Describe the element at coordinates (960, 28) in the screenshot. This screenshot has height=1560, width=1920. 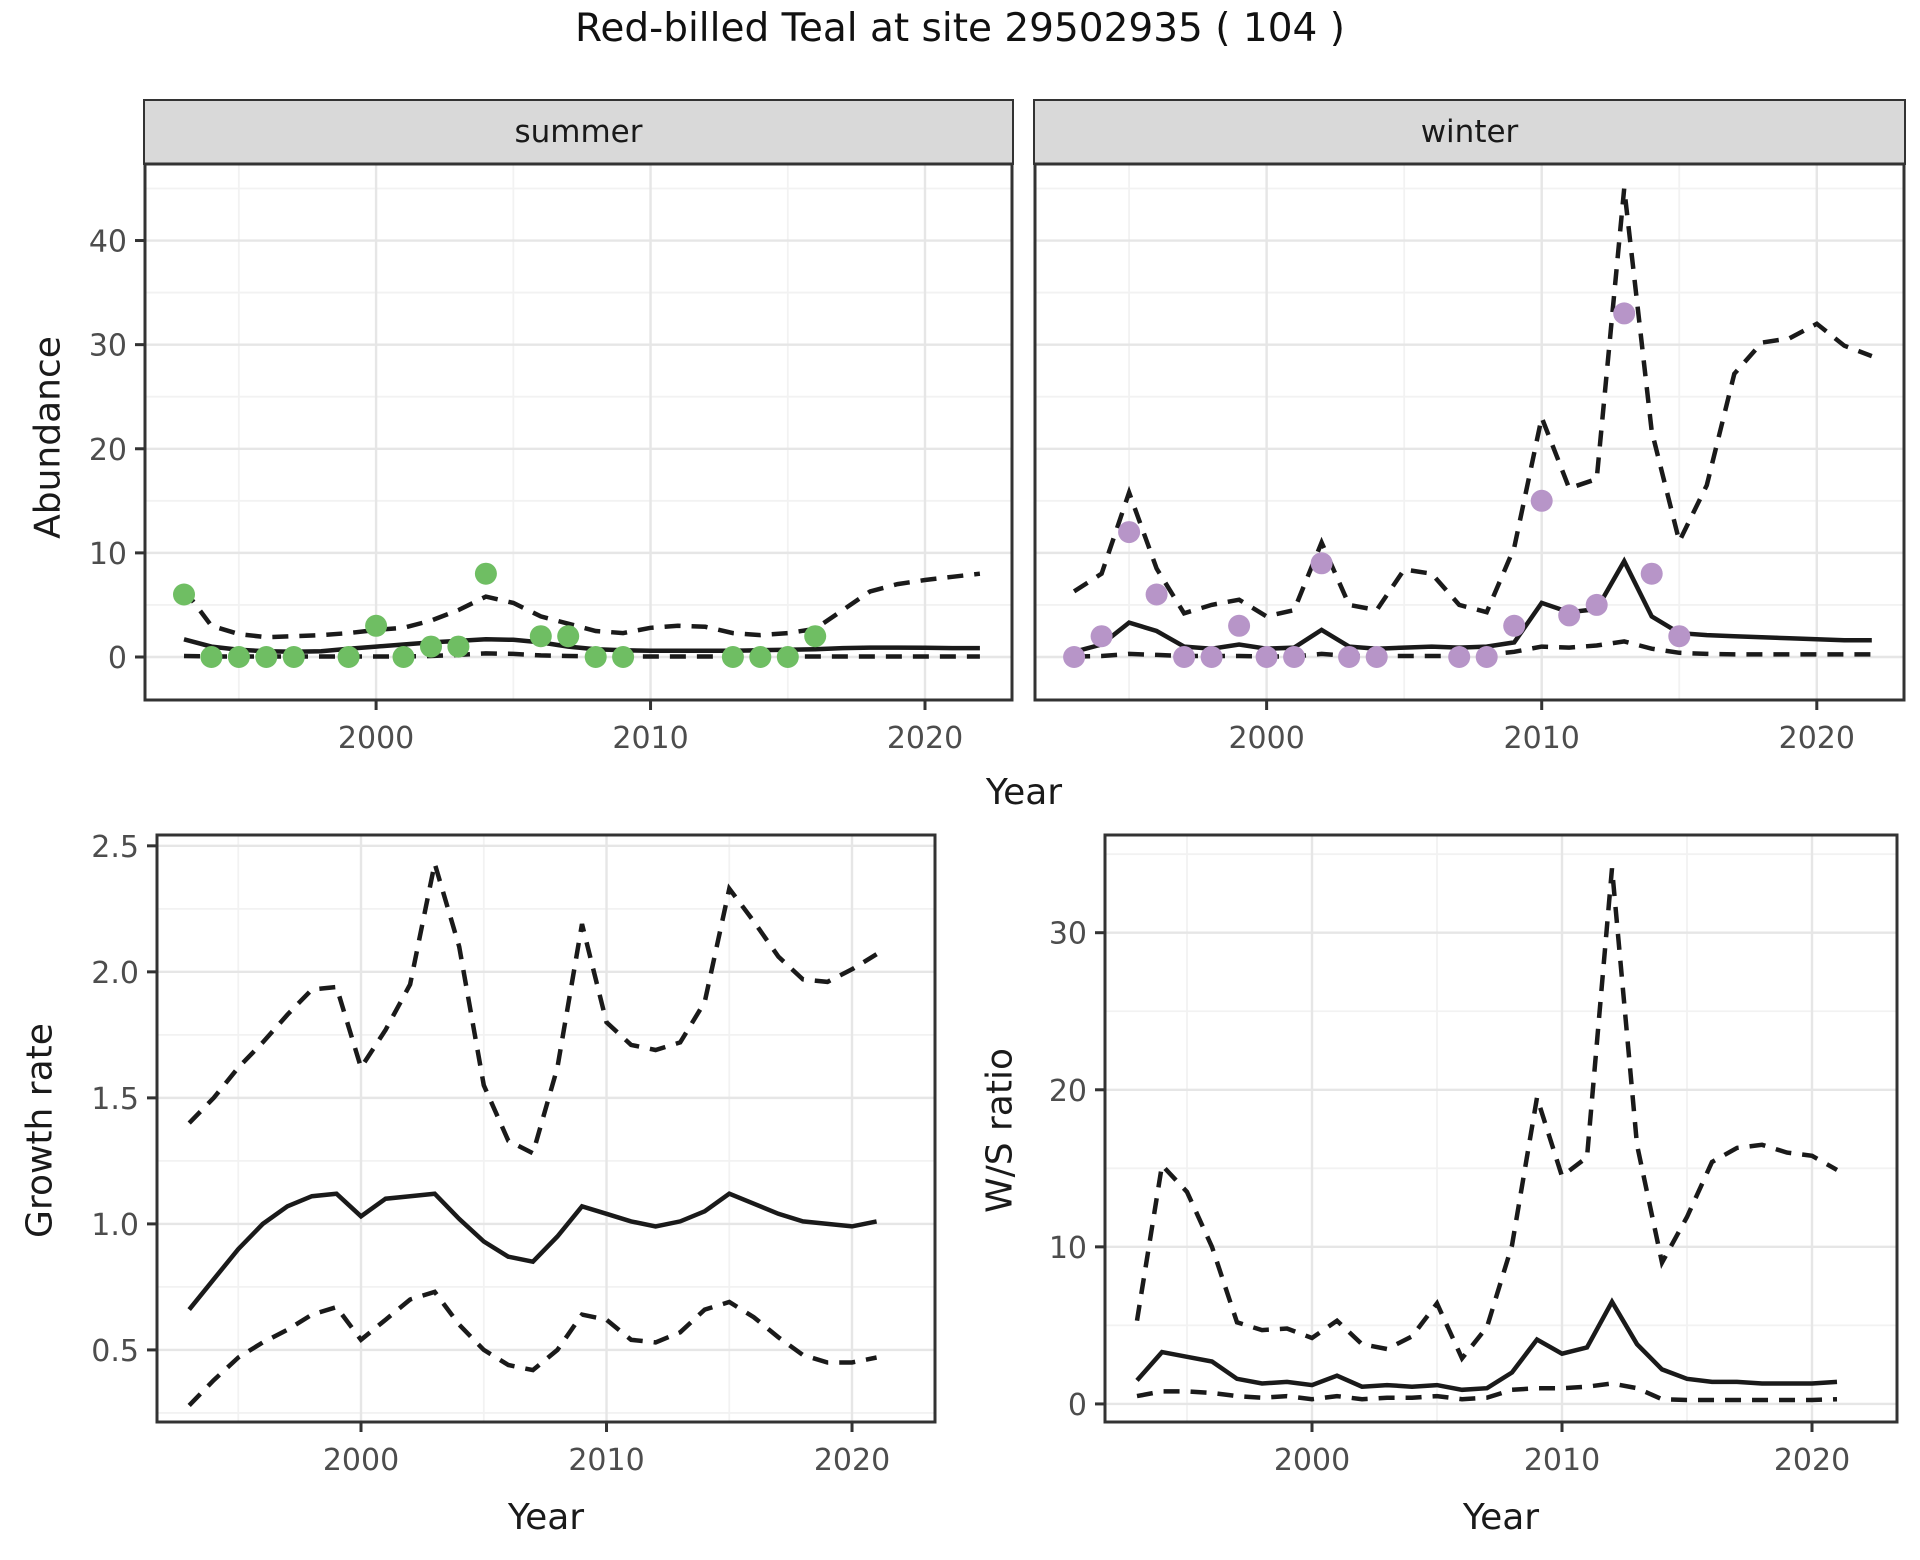
I see `chart-title: Red-billed Teal at site 29502935 ( 104 )` at that location.